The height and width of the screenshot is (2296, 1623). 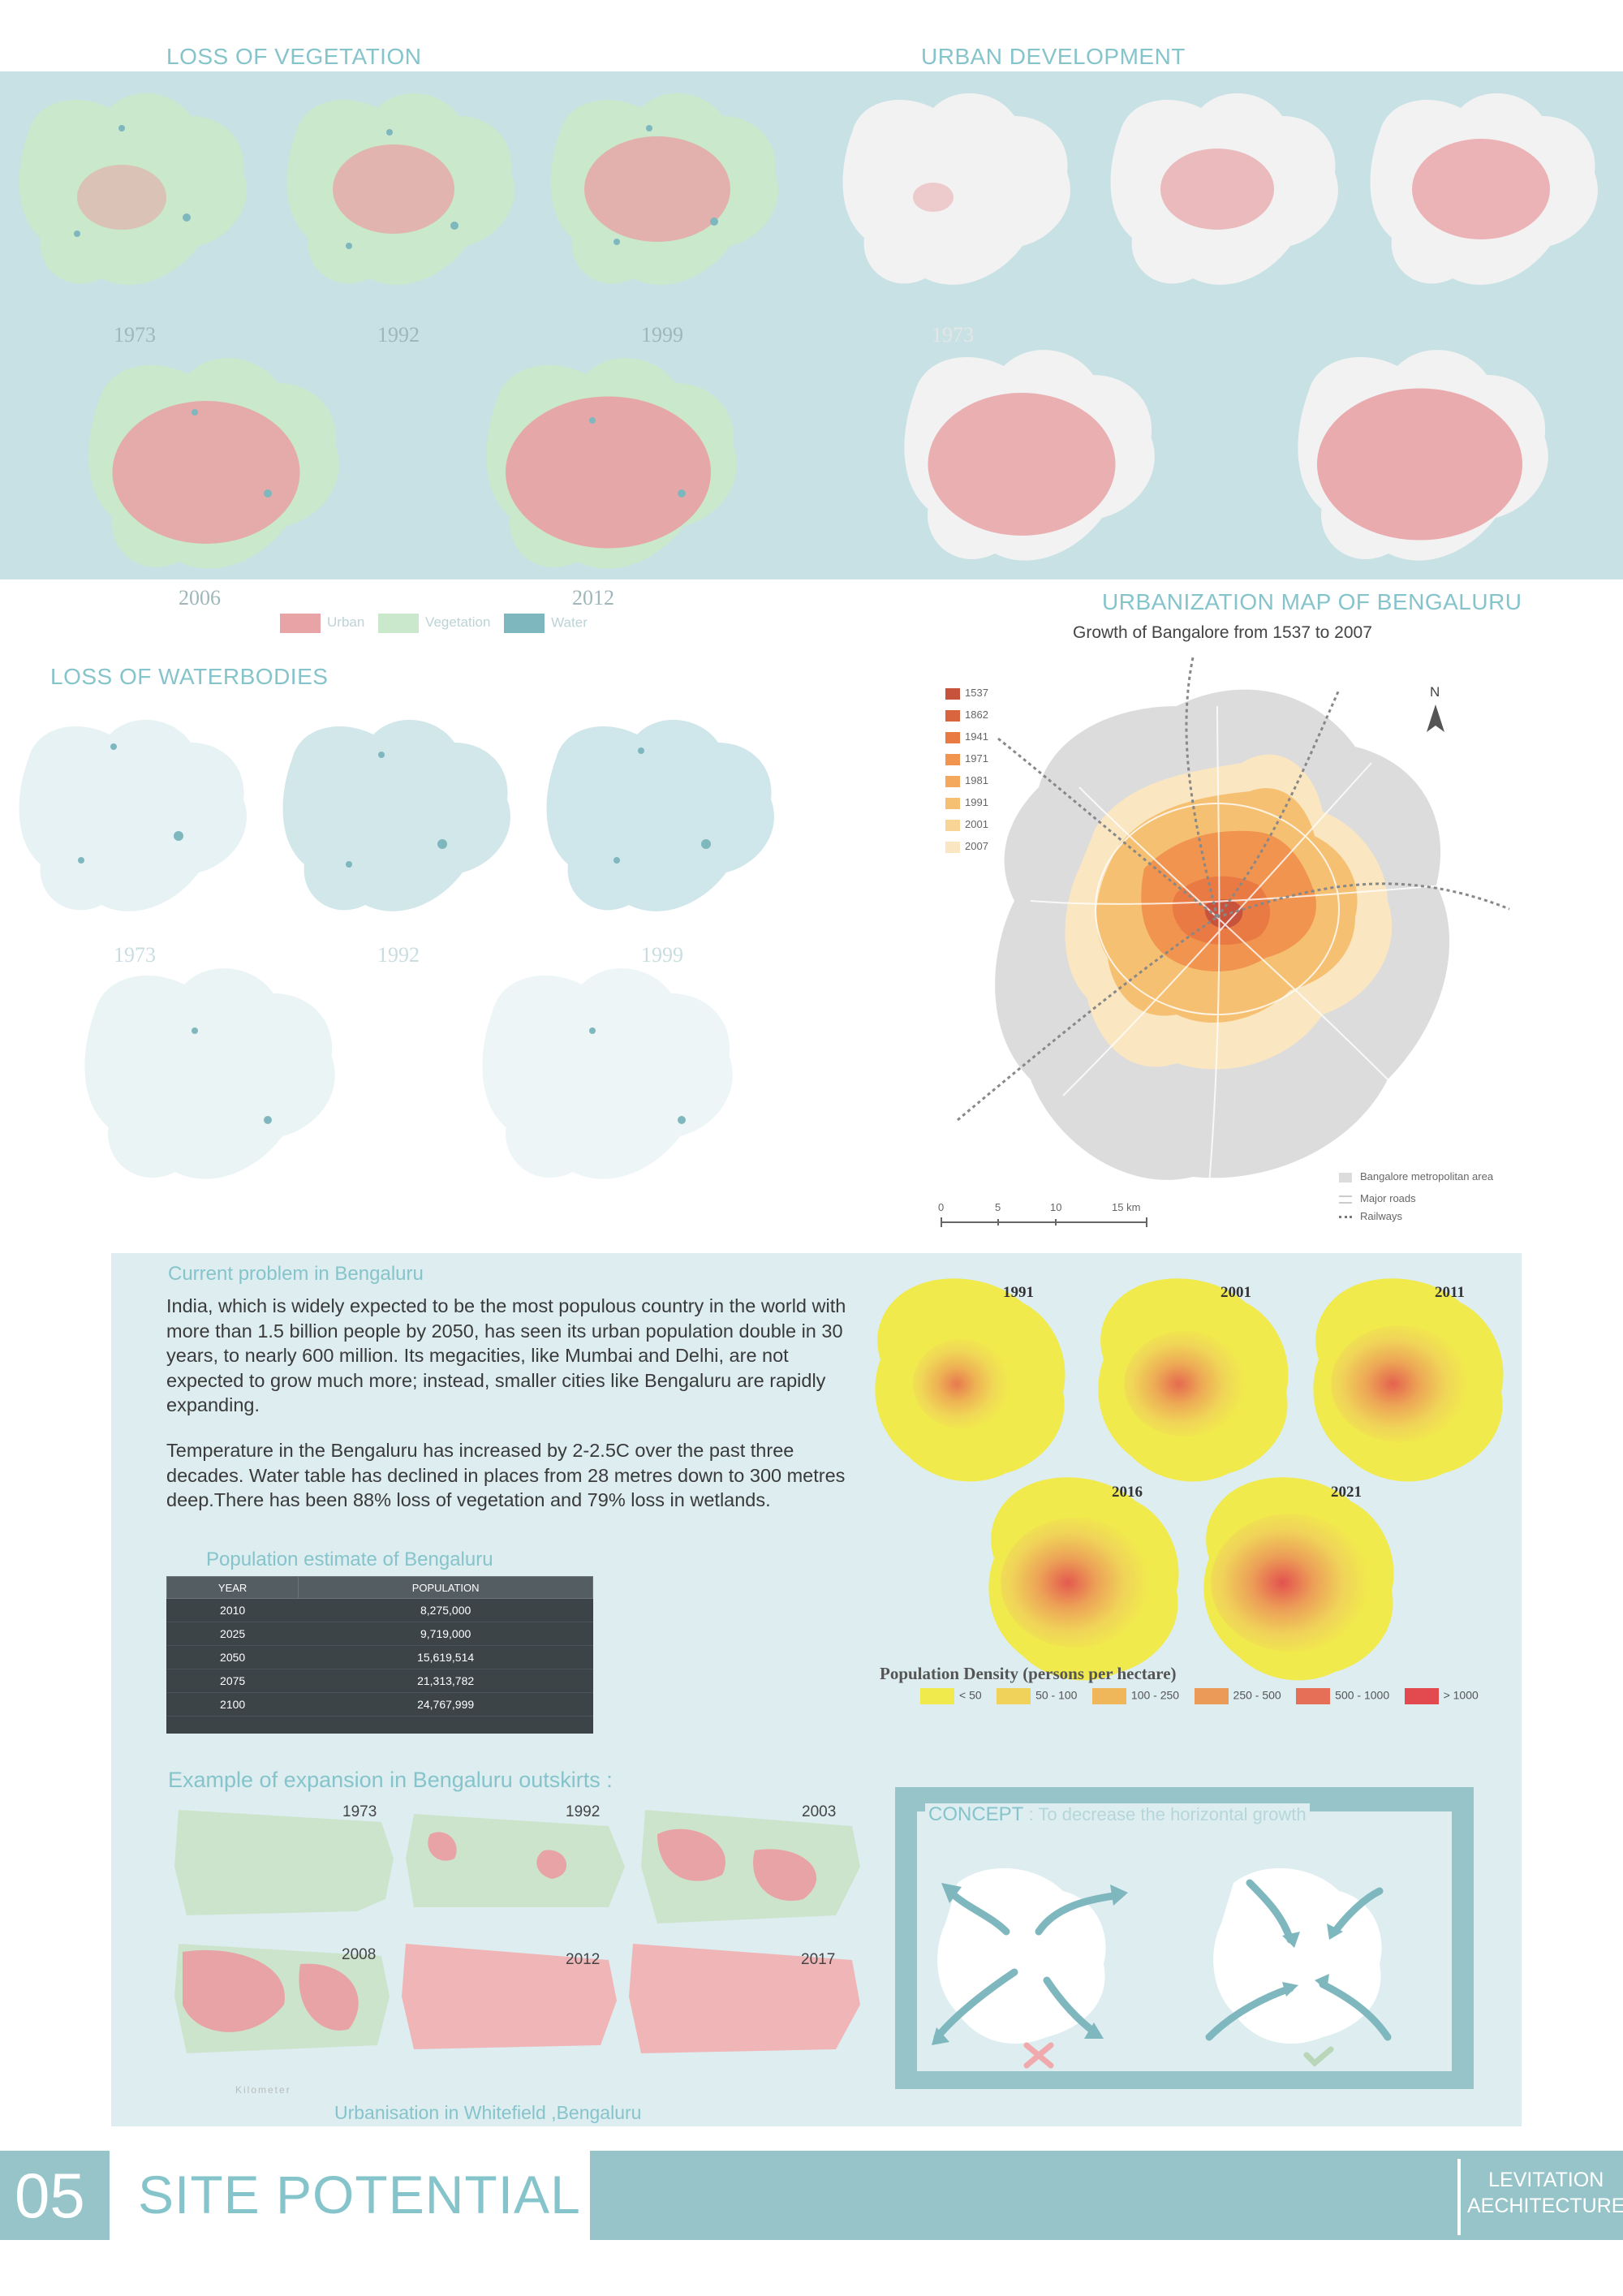 What do you see at coordinates (952, 847) in the screenshot?
I see `urb-legend-swatch-2007` at bounding box center [952, 847].